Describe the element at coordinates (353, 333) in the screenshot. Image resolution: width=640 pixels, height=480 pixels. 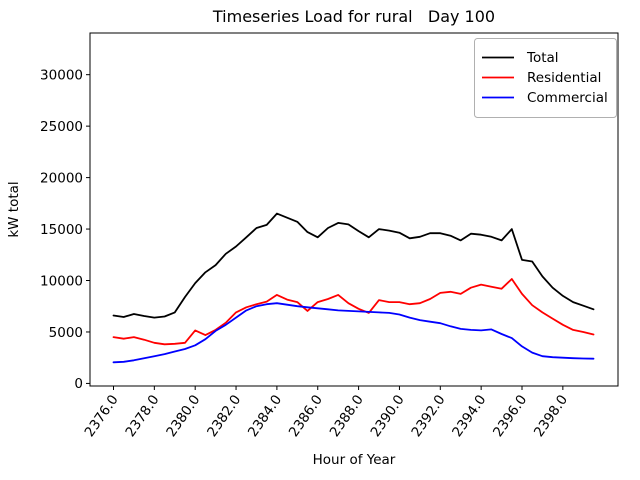
I see `commercial-line` at that location.